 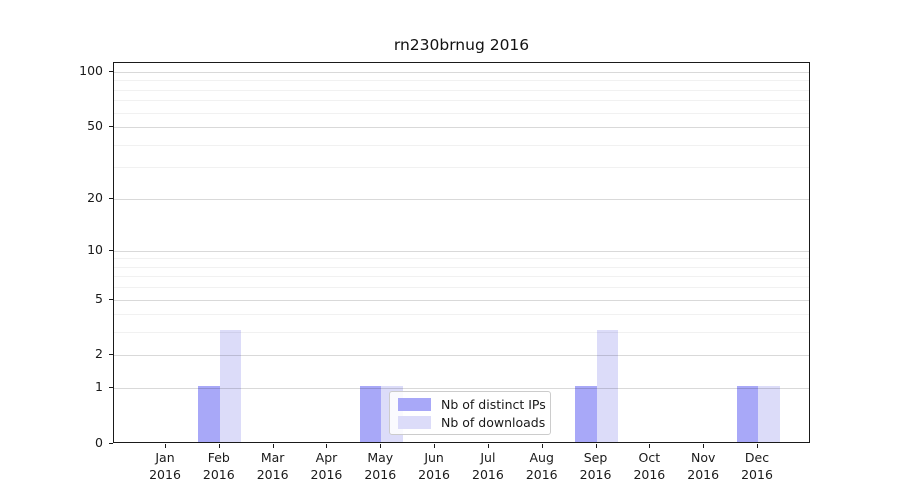 What do you see at coordinates (595, 466) in the screenshot?
I see `x-tick-label: Sep 2016` at bounding box center [595, 466].